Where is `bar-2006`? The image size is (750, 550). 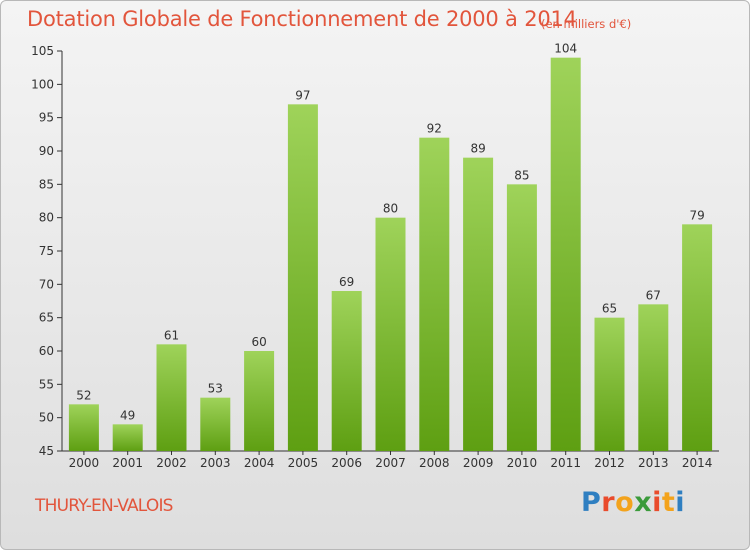 bar-2006 is located at coordinates (346, 371).